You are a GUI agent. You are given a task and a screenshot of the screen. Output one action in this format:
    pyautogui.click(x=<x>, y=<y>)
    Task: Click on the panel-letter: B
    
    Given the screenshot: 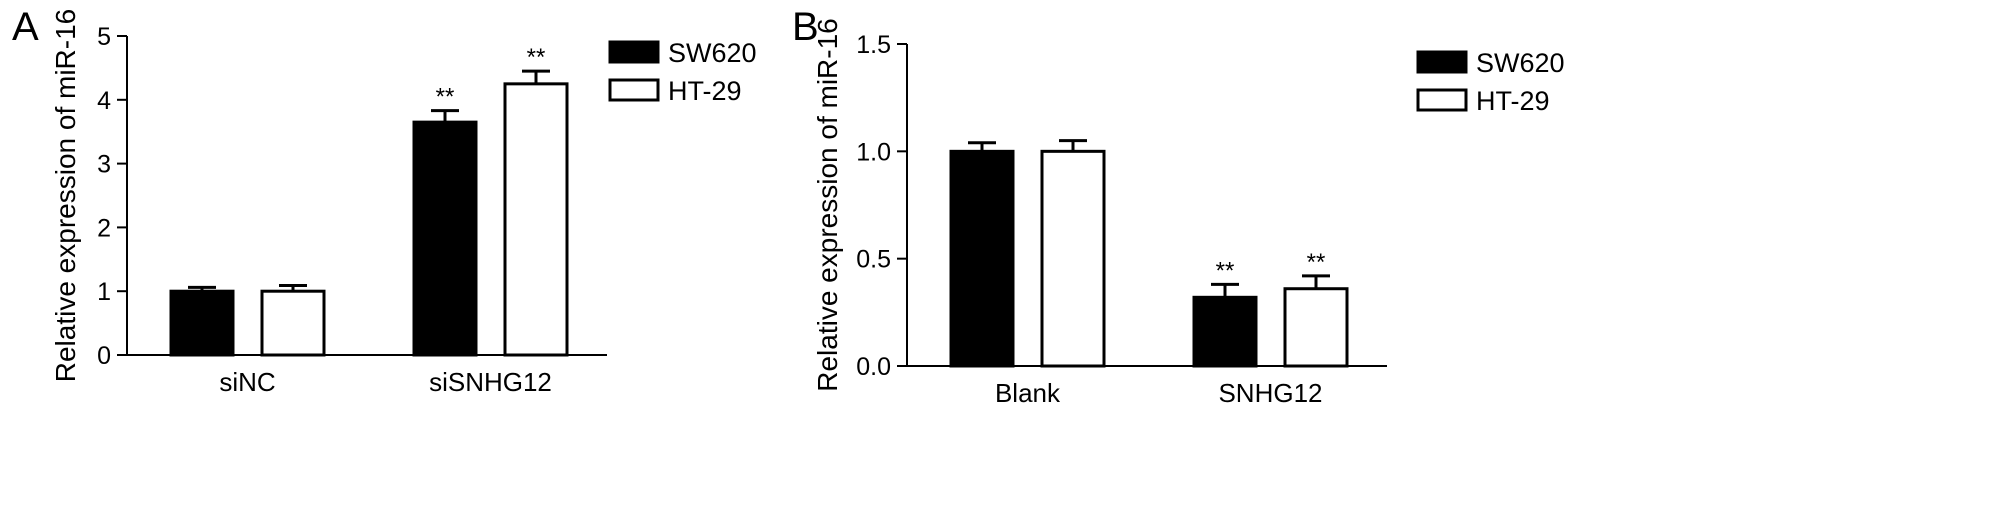 What is the action you would take?
    pyautogui.click(x=805, y=27)
    